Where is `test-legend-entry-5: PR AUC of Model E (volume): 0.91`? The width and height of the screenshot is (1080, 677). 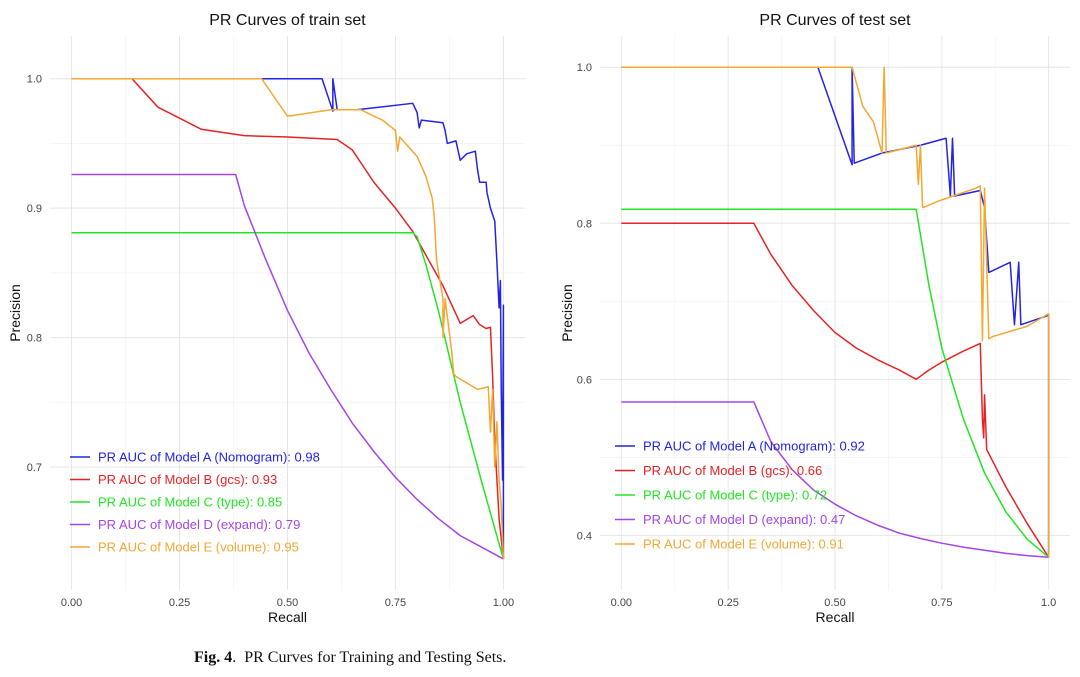 test-legend-entry-5: PR AUC of Model E (volume): 0.91 is located at coordinates (743, 544).